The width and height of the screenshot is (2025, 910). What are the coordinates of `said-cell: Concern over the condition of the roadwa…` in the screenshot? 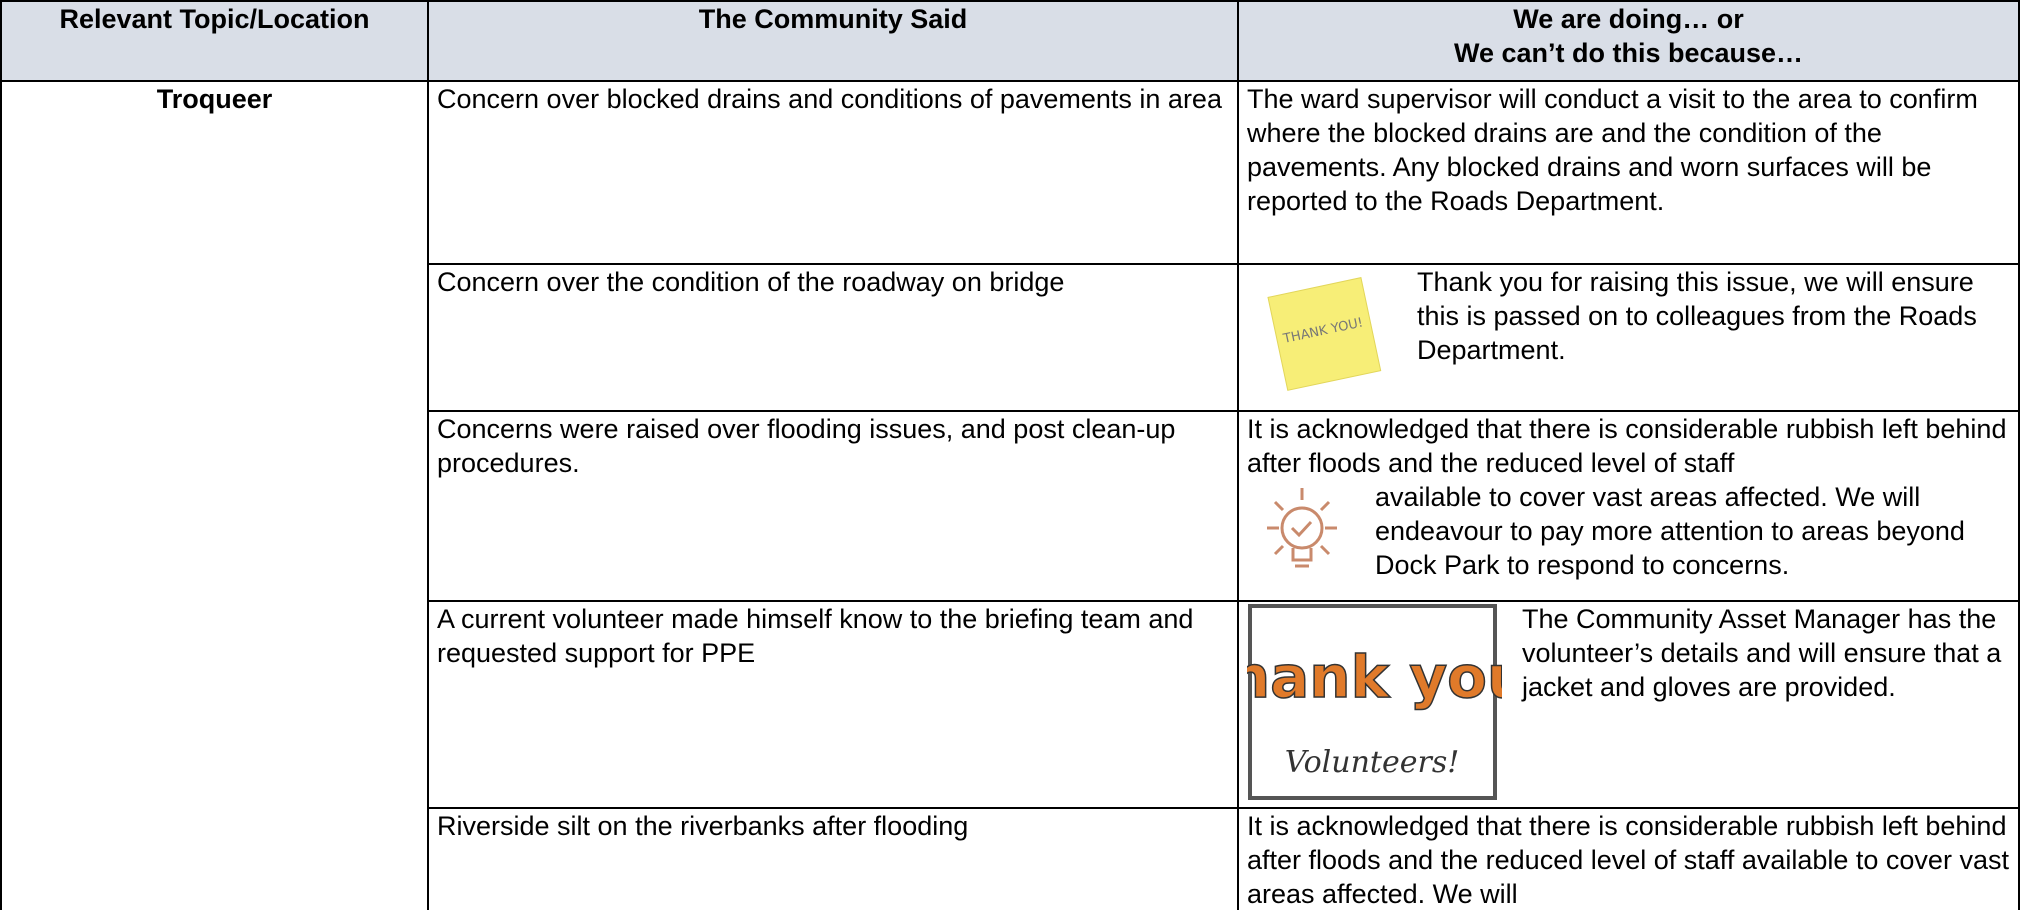 It's located at (833, 337).